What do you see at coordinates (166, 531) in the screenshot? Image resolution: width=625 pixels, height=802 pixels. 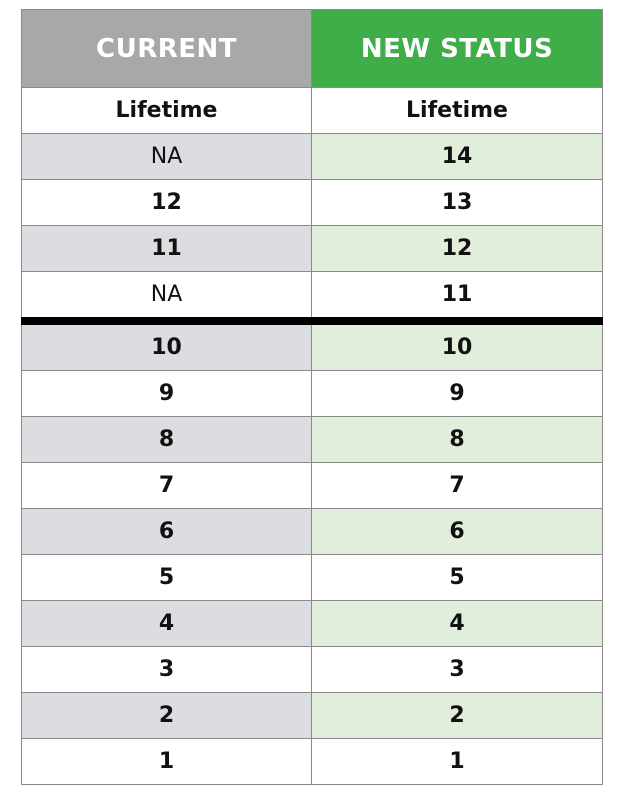 I see `current-cell: 6` at bounding box center [166, 531].